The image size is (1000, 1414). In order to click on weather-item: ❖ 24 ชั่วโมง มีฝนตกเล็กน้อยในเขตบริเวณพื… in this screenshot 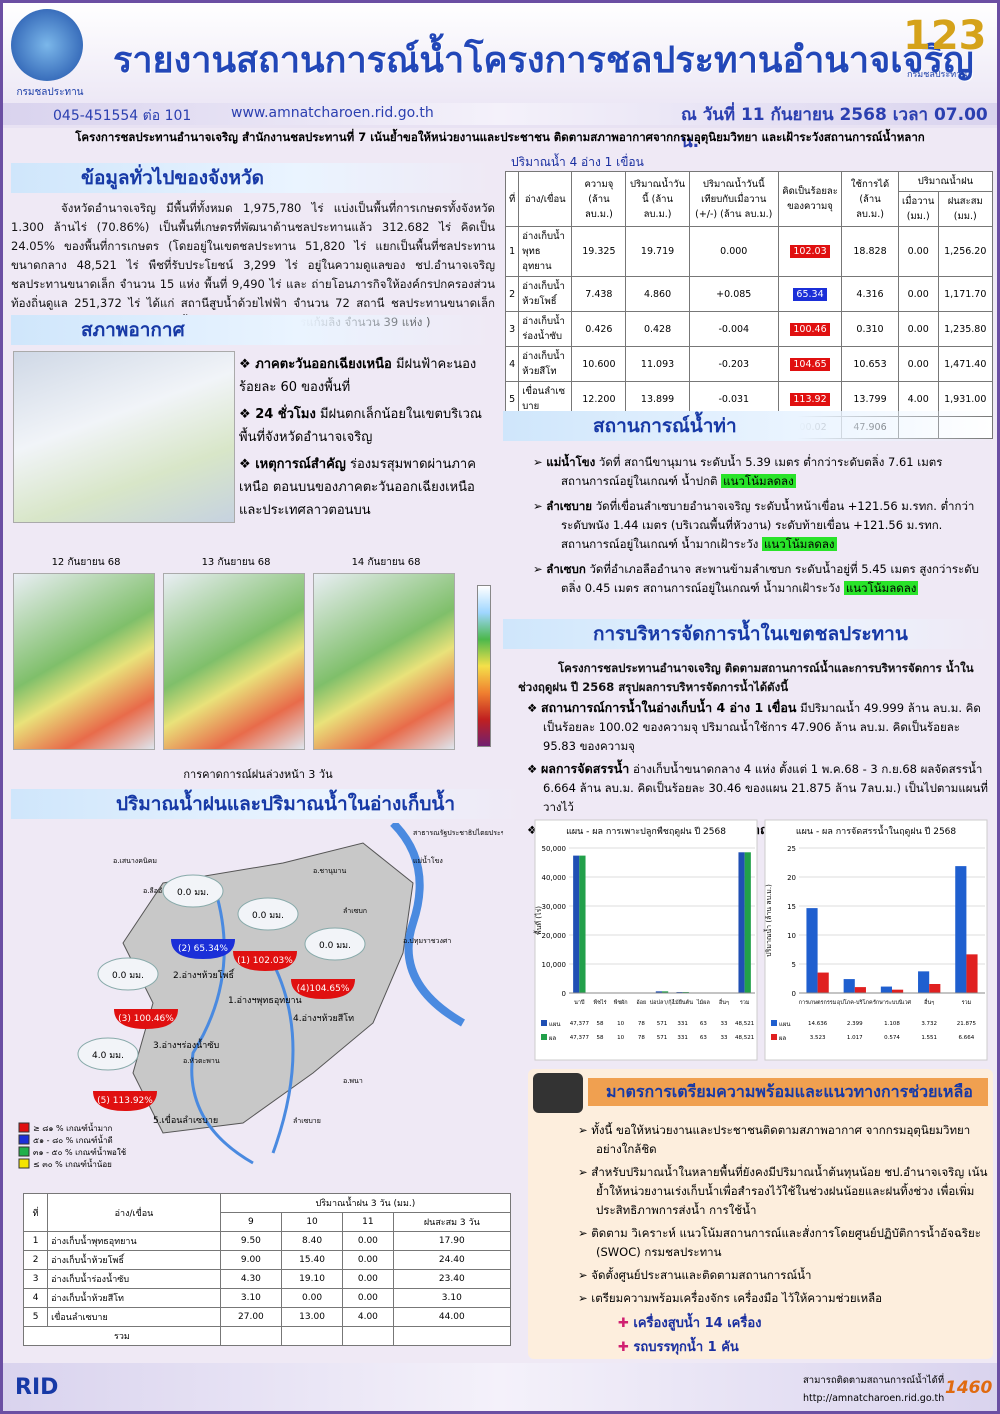, I will do `click(368, 426)`.